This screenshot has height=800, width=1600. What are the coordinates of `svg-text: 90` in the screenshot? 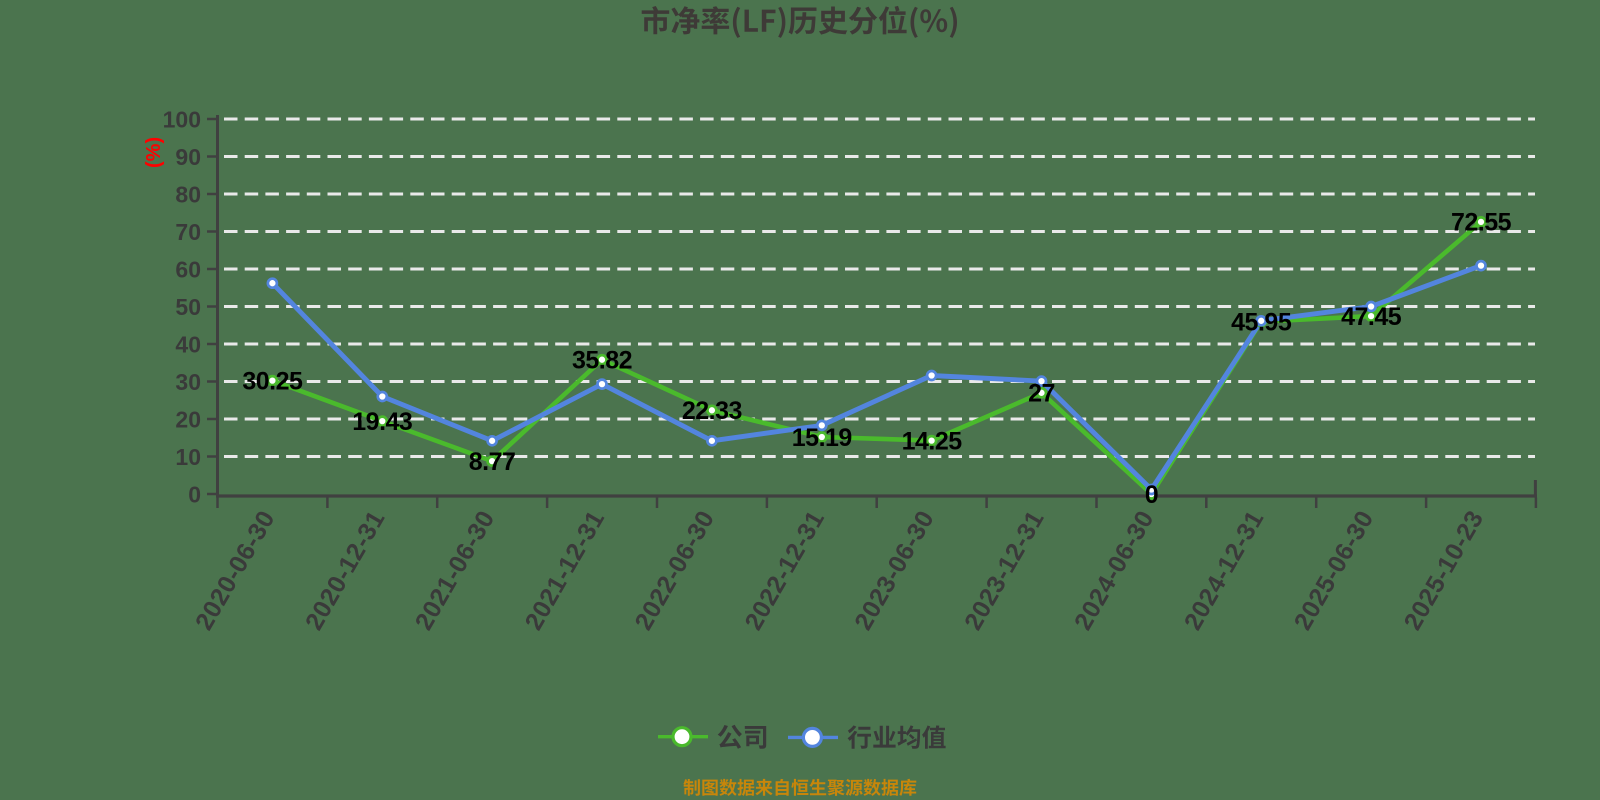 It's located at (188, 157).